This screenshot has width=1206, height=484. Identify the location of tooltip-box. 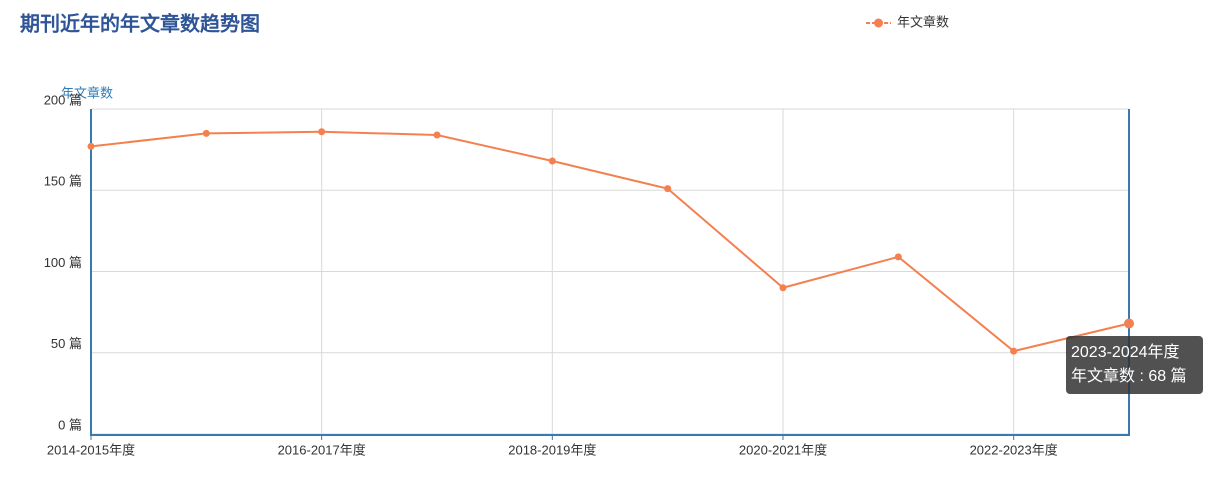
(1134, 365).